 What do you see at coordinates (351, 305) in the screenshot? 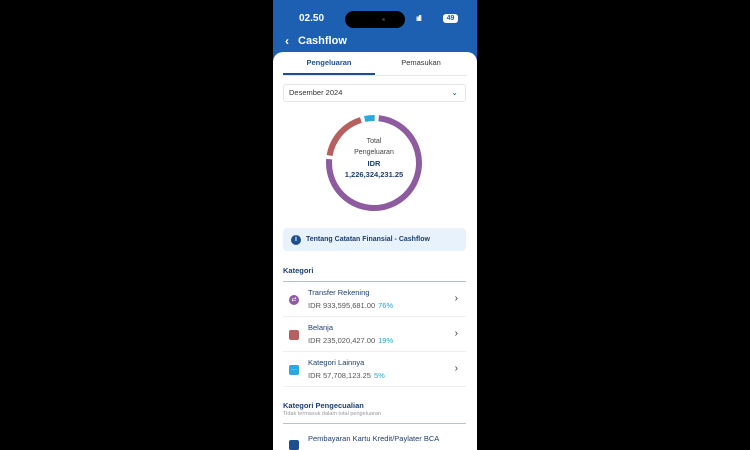
I see `category-amount: IDR 933,595,681.00 76%` at bounding box center [351, 305].